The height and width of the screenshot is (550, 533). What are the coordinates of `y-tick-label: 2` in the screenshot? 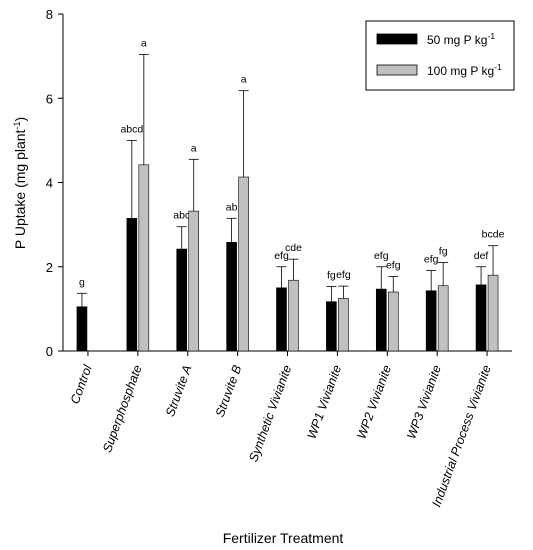 It's located at (49, 267).